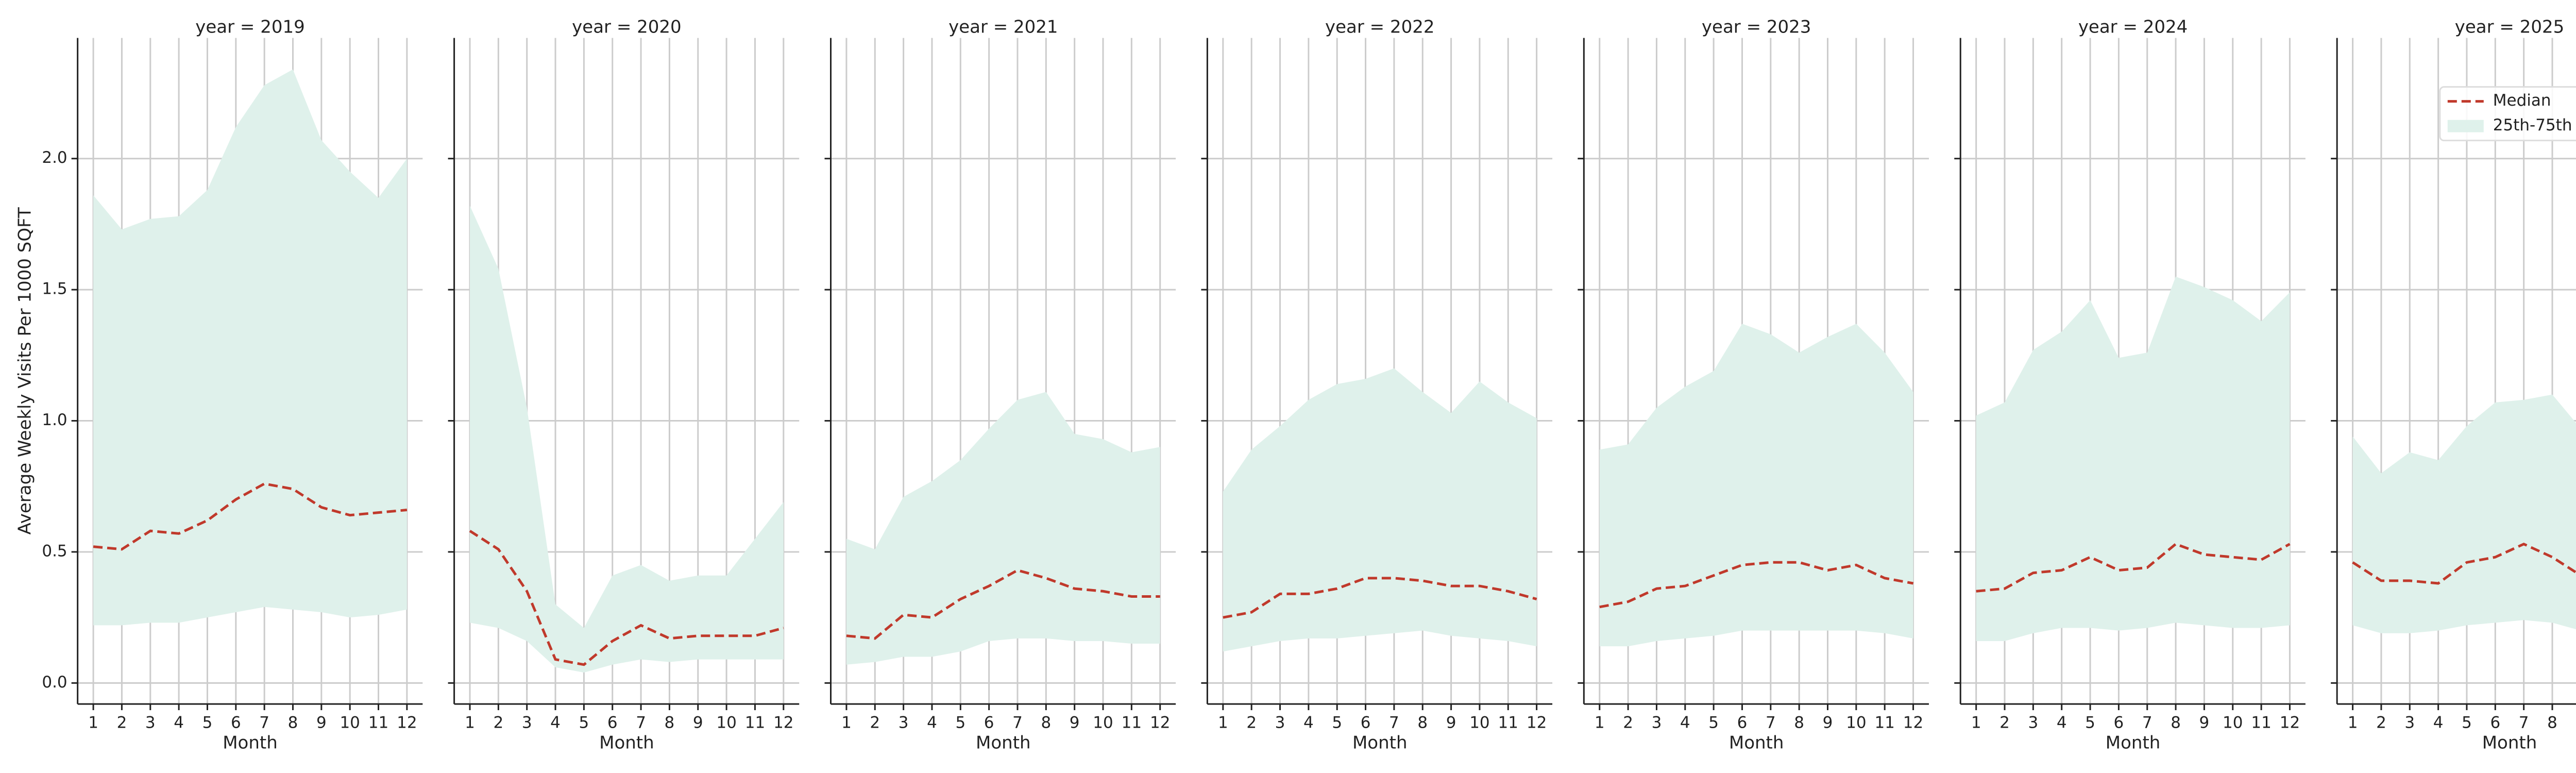  Describe the element at coordinates (54, 682) in the screenshot. I see `y-tick-label: 0.0` at that location.